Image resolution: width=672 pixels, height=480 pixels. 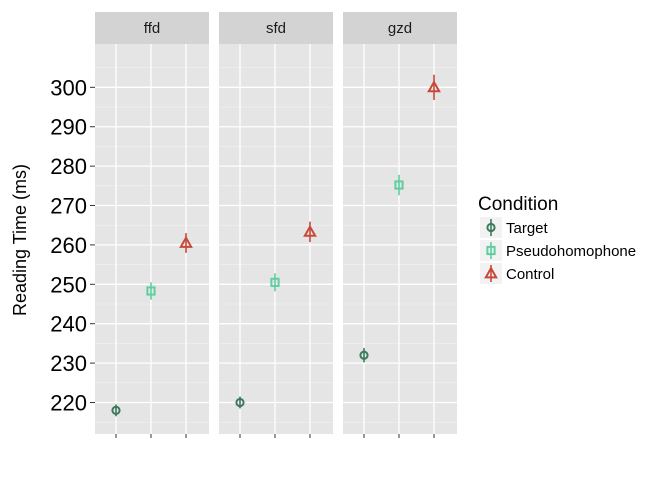 What do you see at coordinates (557, 239) in the screenshot?
I see `legend: Condition Target Pseudohomophone Control` at bounding box center [557, 239].